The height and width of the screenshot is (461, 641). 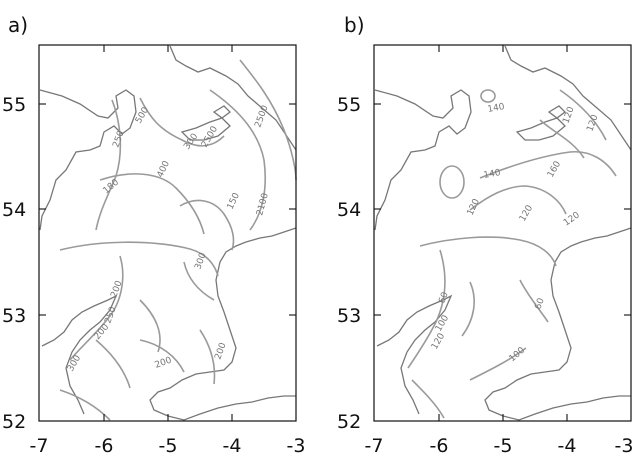 I want to click on contour-label: 100, so click(x=442, y=323).